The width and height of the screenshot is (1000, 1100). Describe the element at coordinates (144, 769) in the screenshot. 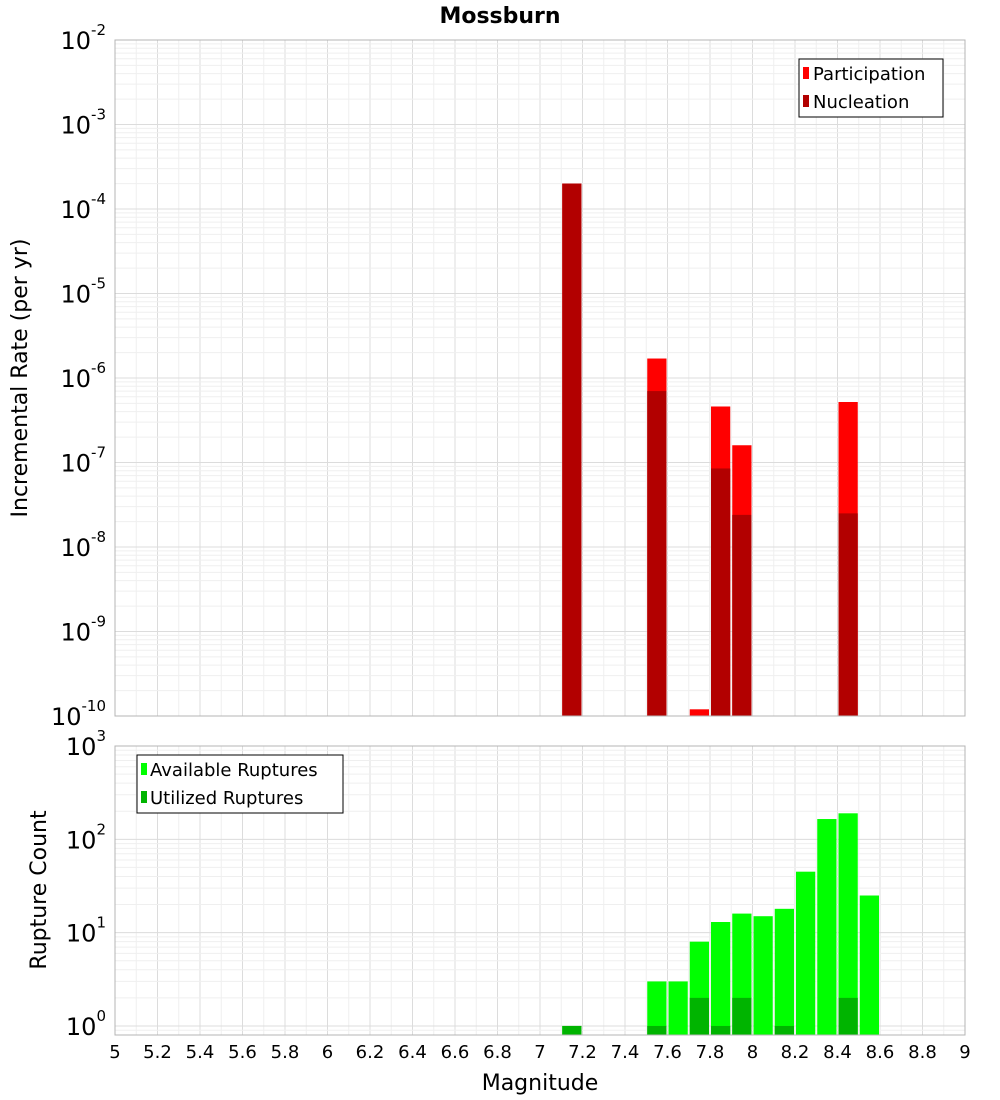

I see `available-legend-swatch` at that location.